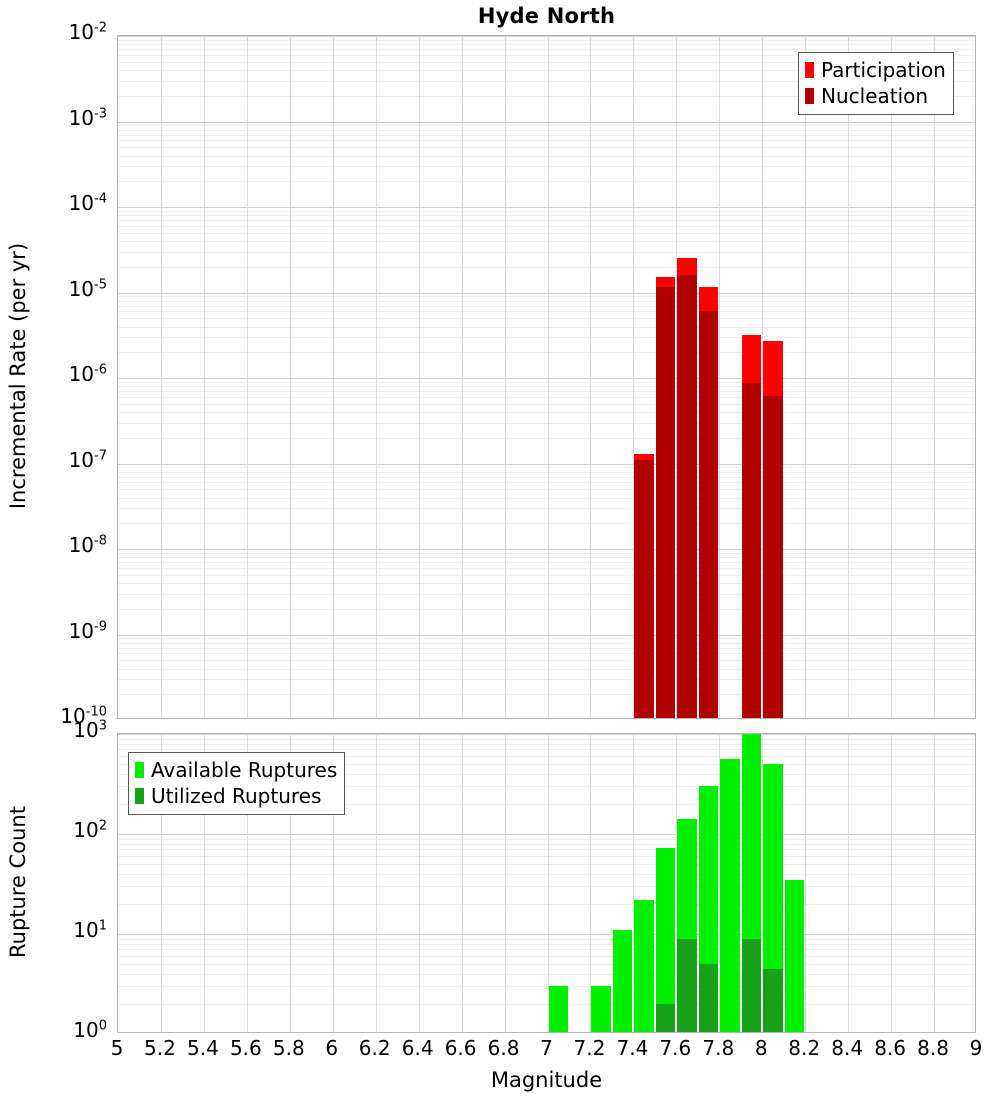 The image size is (1000, 1100). What do you see at coordinates (875, 70) in the screenshot?
I see `legend-item-participation: Participation` at bounding box center [875, 70].